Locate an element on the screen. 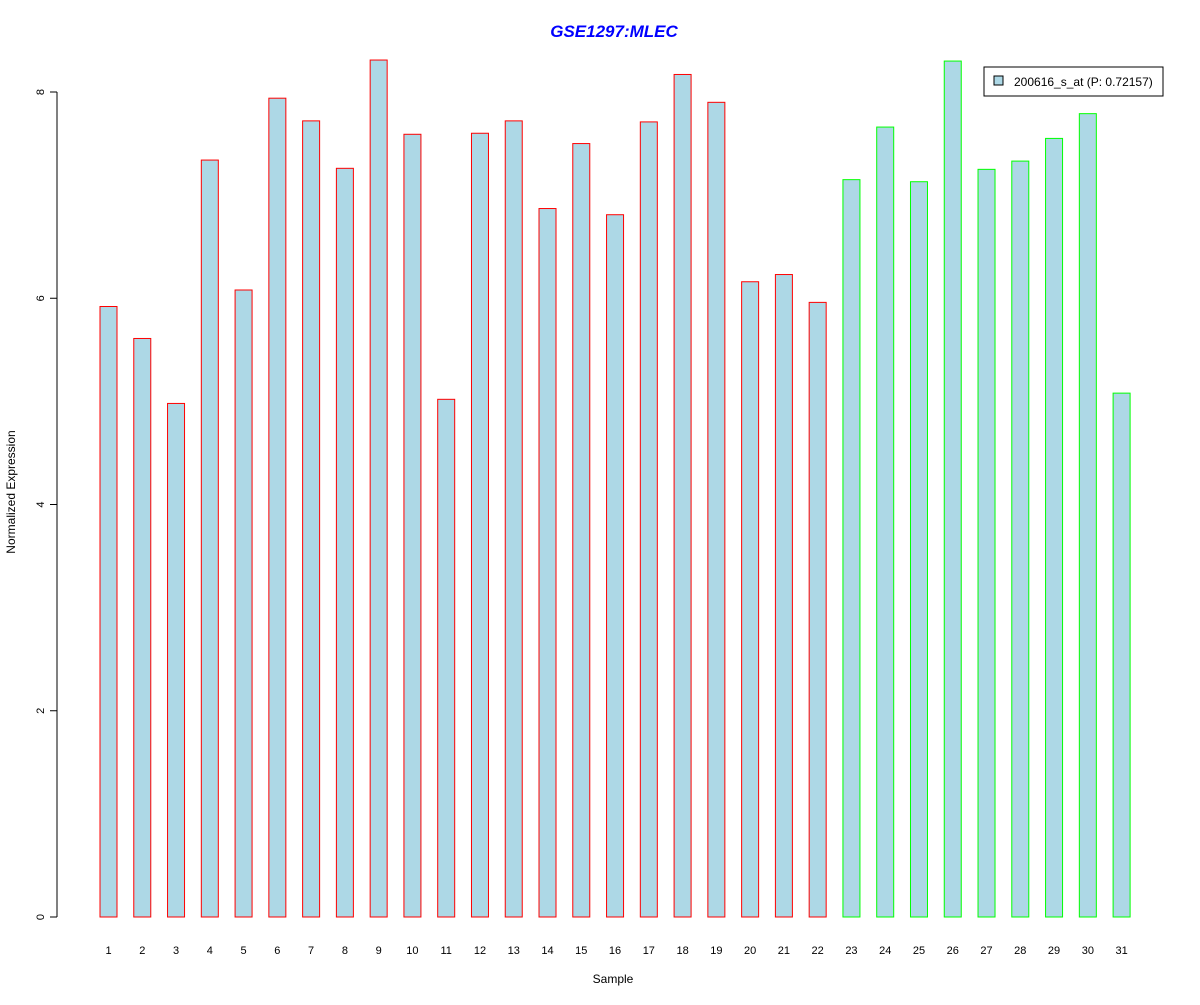 Image resolution: width=1200 pixels, height=1005 pixels. chart-title: GSE1297:MLEC is located at coordinates (614, 31).